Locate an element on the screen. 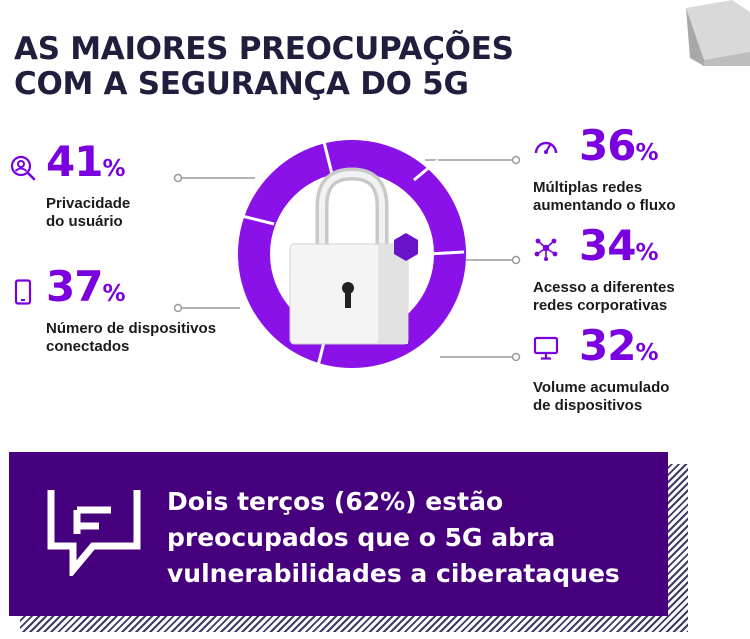 This screenshot has height=639, width=750. stat-label: Múltiplas redes aumentando o fluxo is located at coordinates (604, 196).